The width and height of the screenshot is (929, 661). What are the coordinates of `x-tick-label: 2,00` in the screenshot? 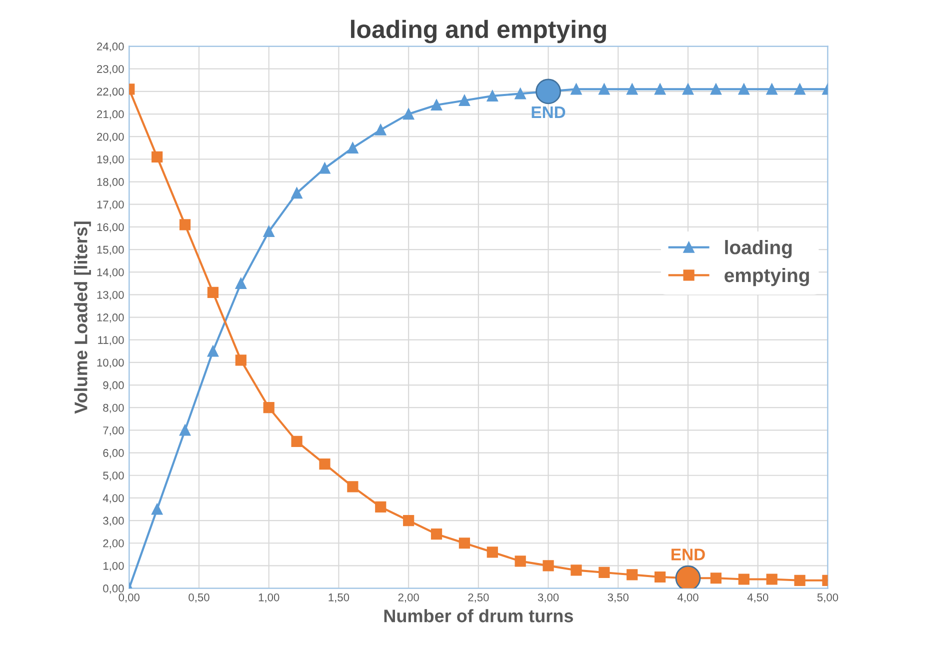 It's located at (408, 598).